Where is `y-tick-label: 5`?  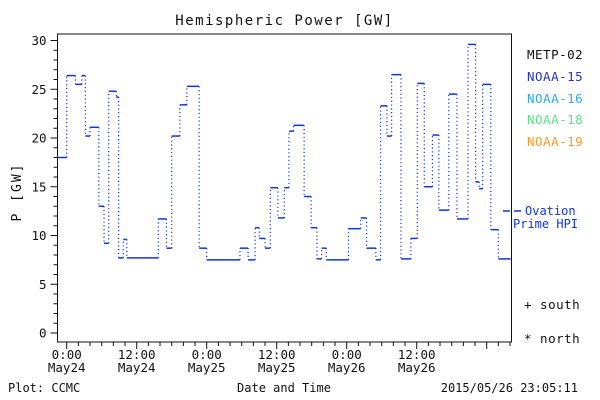 y-tick-label: 5 is located at coordinates (43, 284).